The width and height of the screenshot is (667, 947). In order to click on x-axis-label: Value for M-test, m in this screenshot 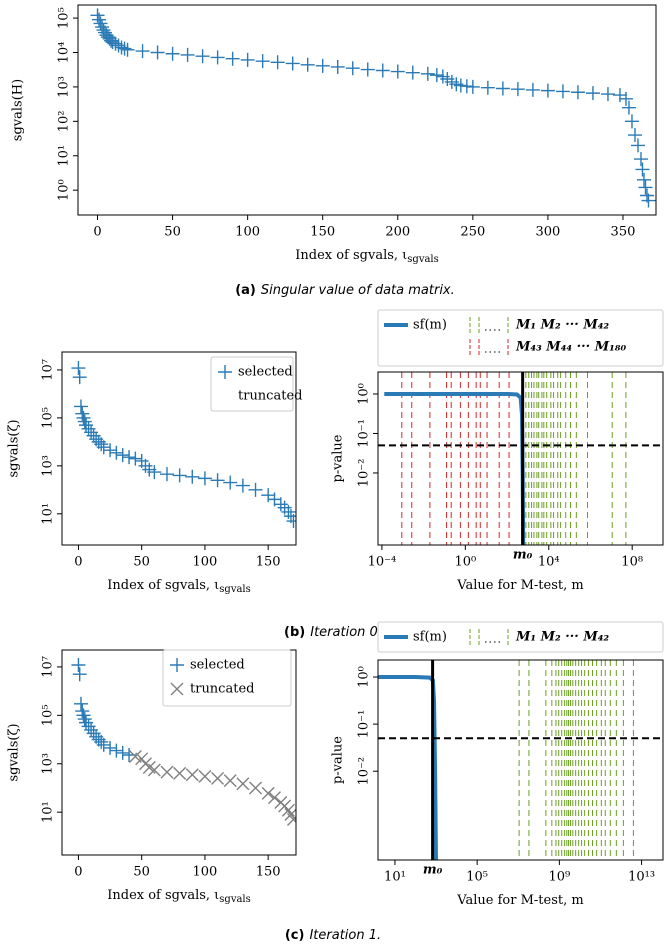, I will do `click(519, 585)`.